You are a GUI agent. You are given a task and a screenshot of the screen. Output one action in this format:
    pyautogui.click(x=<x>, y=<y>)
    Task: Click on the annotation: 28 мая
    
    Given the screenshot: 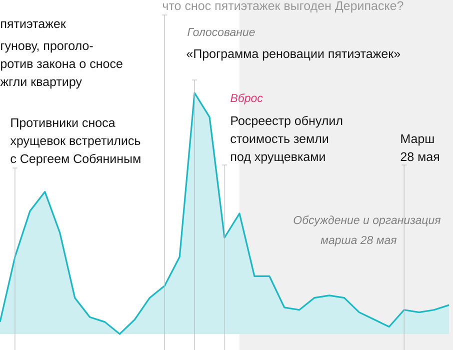 What is the action you would take?
    pyautogui.click(x=420, y=157)
    